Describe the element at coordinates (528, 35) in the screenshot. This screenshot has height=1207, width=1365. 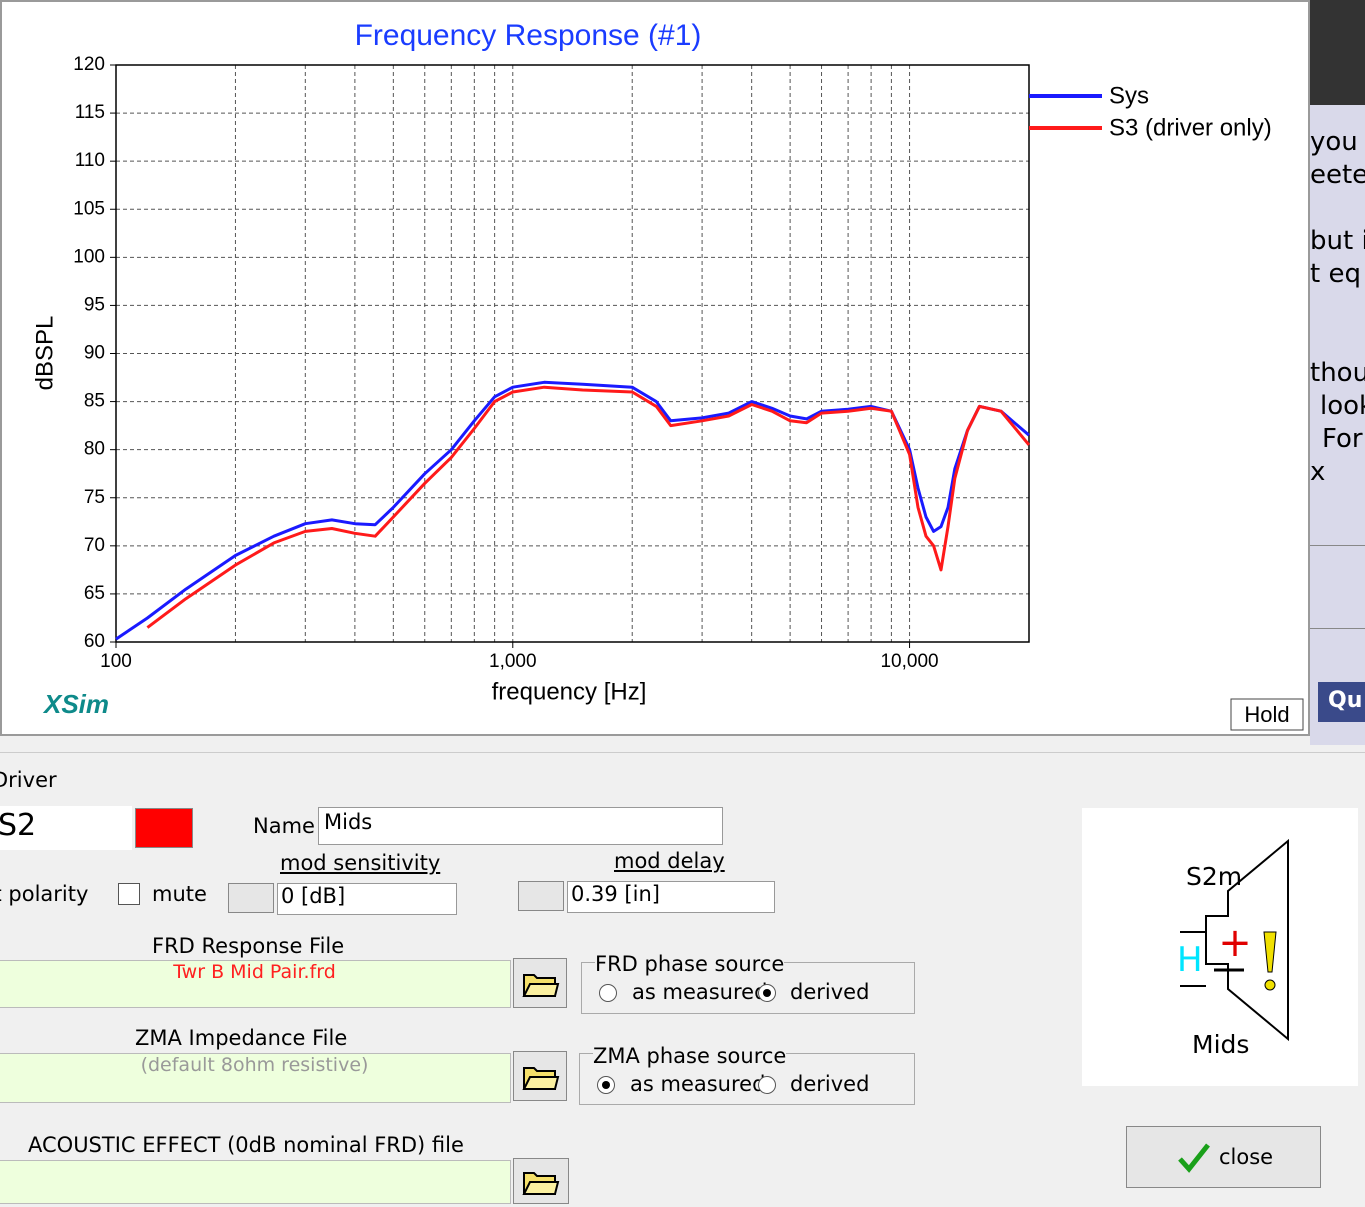
I see `chart-title: Frequency Response (#1)` at that location.